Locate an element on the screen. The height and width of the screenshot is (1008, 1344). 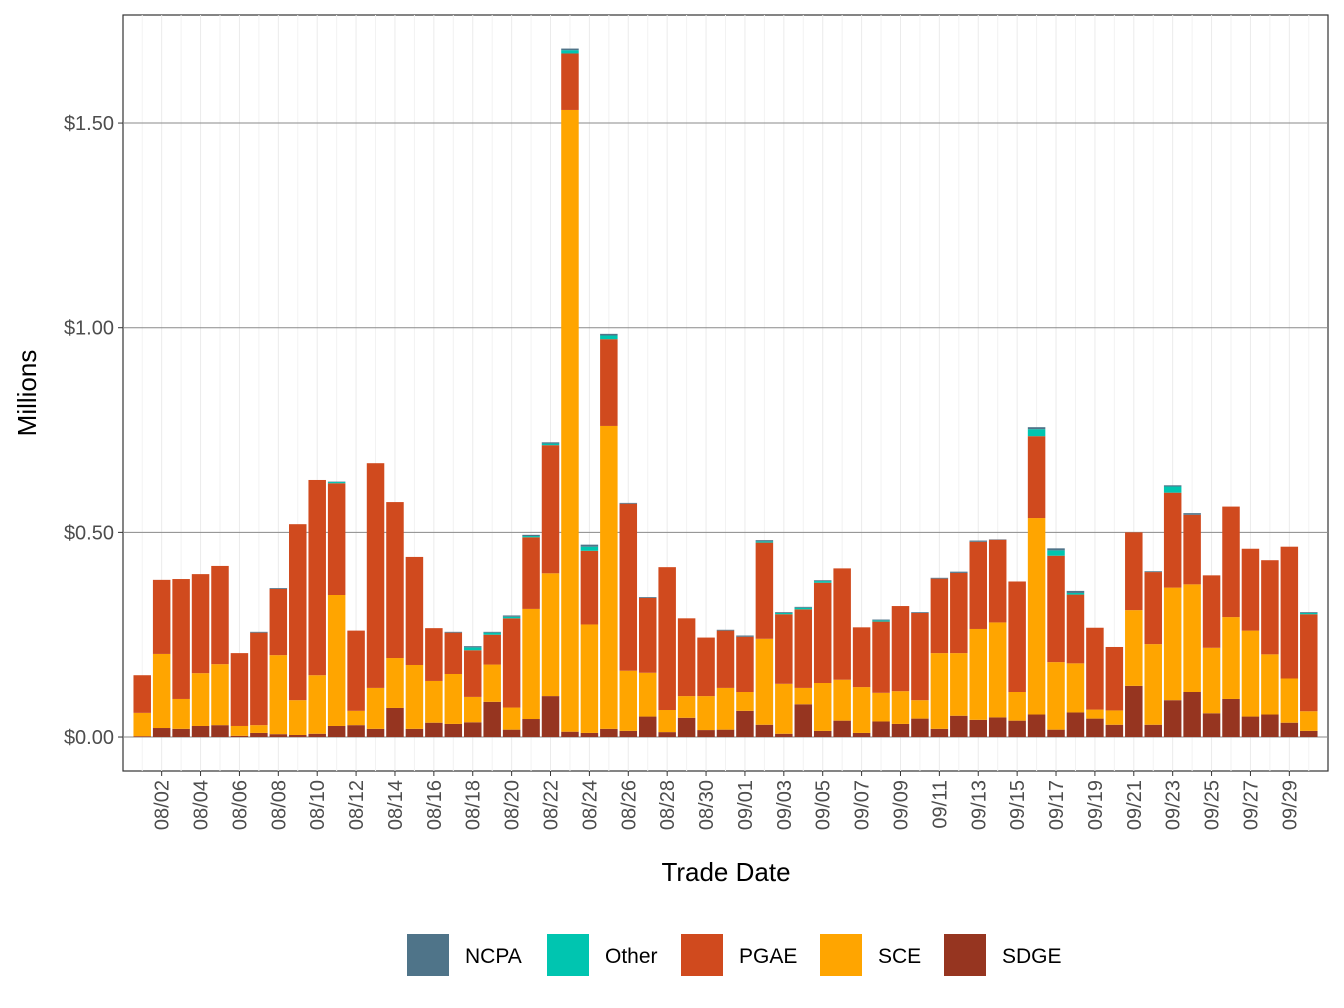
y-tick-label: $1.50 is located at coordinates (89, 124).